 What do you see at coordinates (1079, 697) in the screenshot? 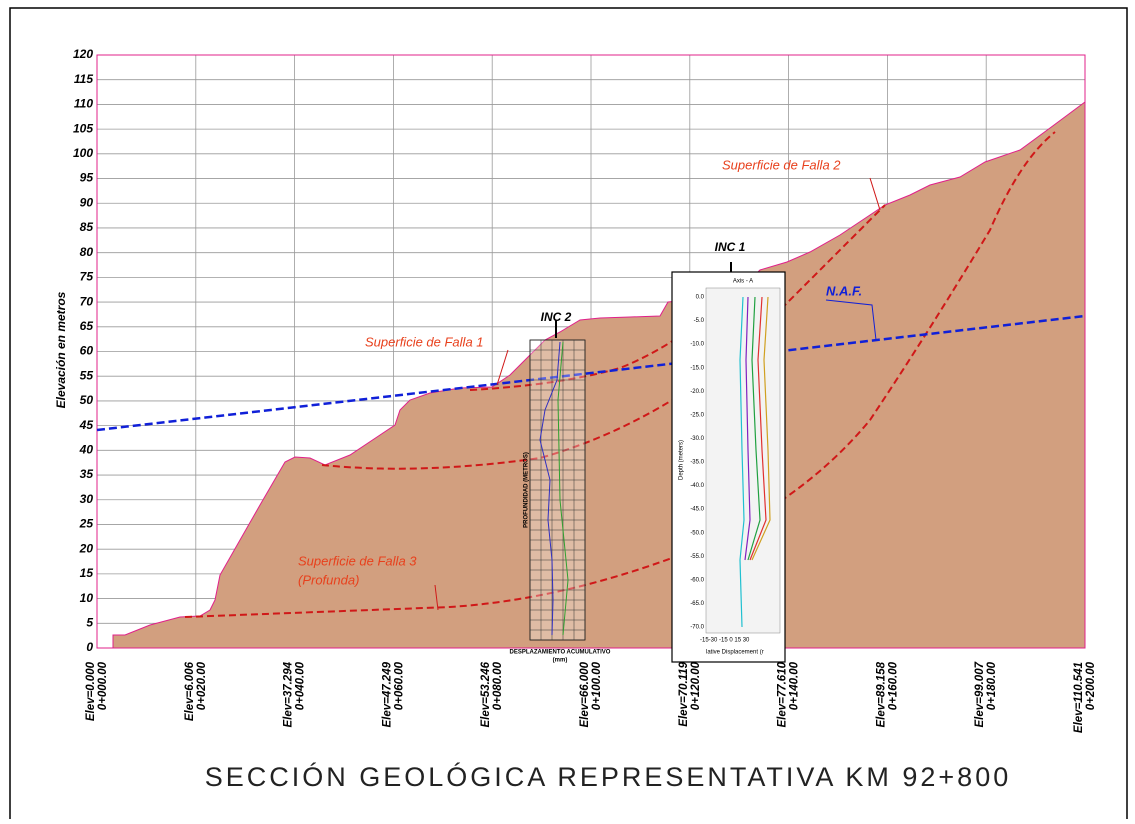
I see `station-elev: Elev=110.541` at bounding box center [1079, 697].